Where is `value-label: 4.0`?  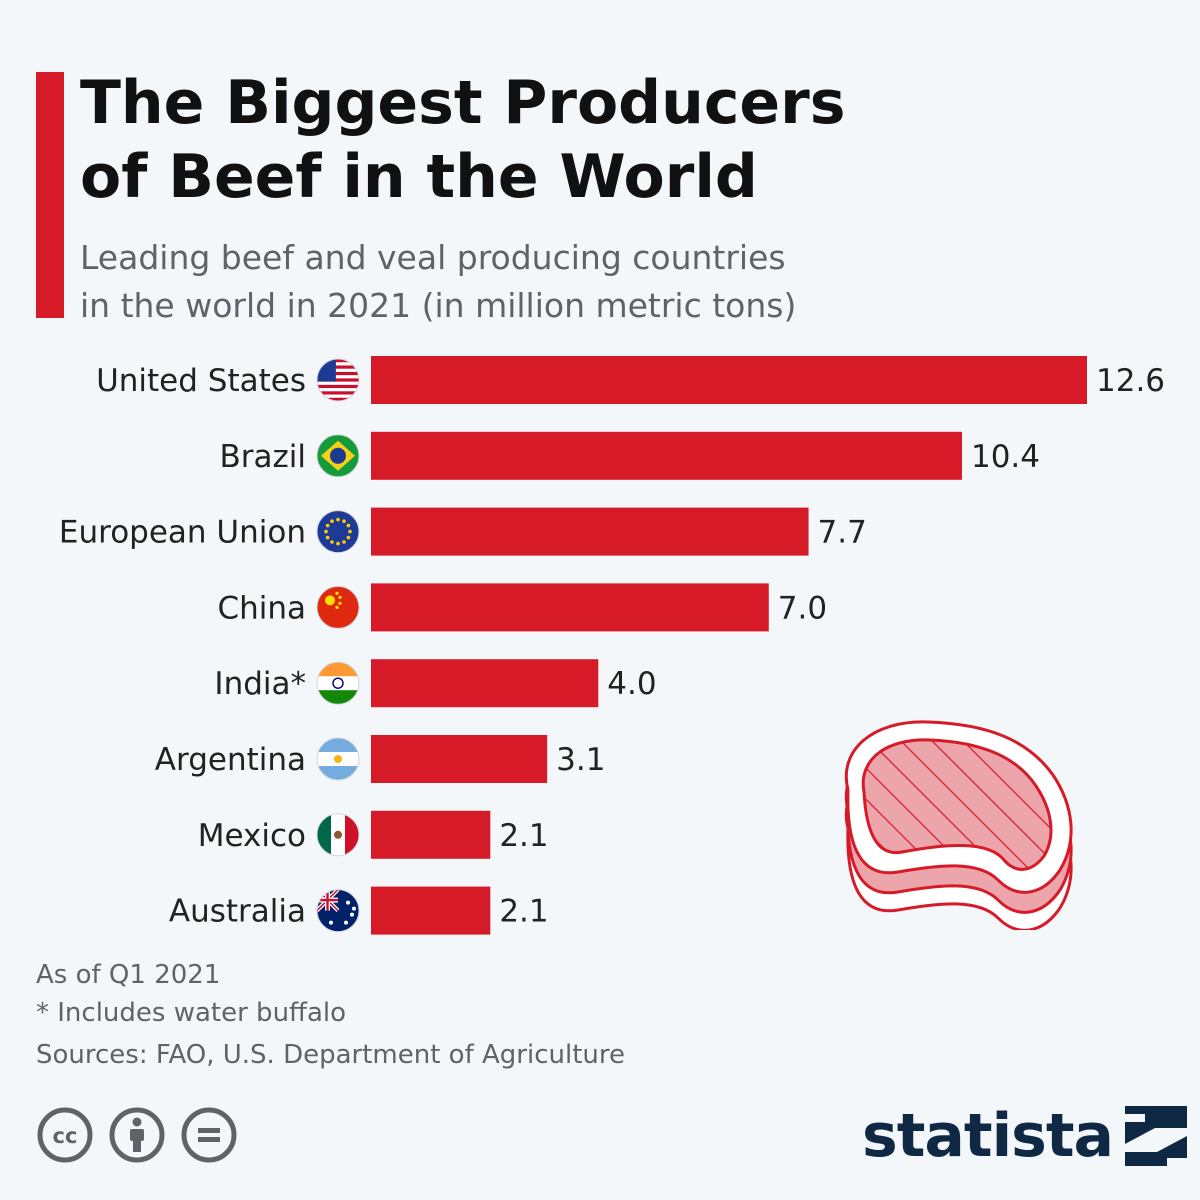 value-label: 4.0 is located at coordinates (631, 684).